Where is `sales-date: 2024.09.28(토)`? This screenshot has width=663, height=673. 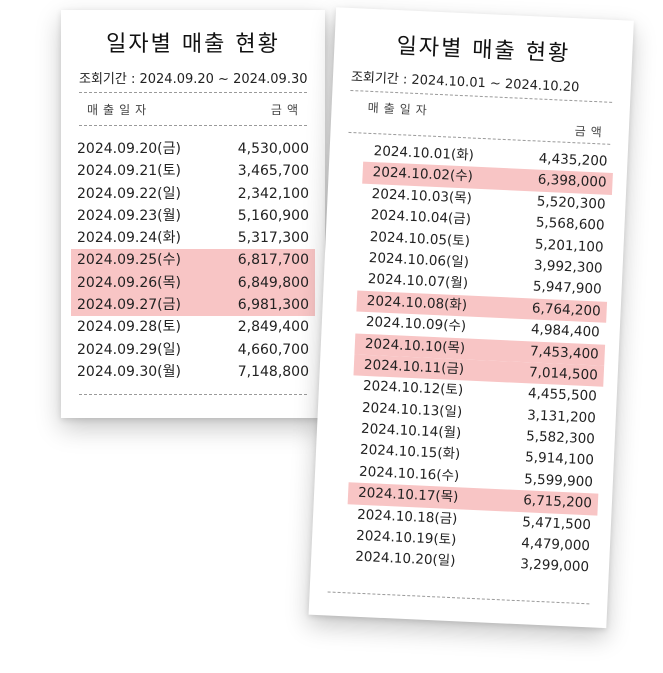
sales-date: 2024.09.28(토) is located at coordinates (129, 327).